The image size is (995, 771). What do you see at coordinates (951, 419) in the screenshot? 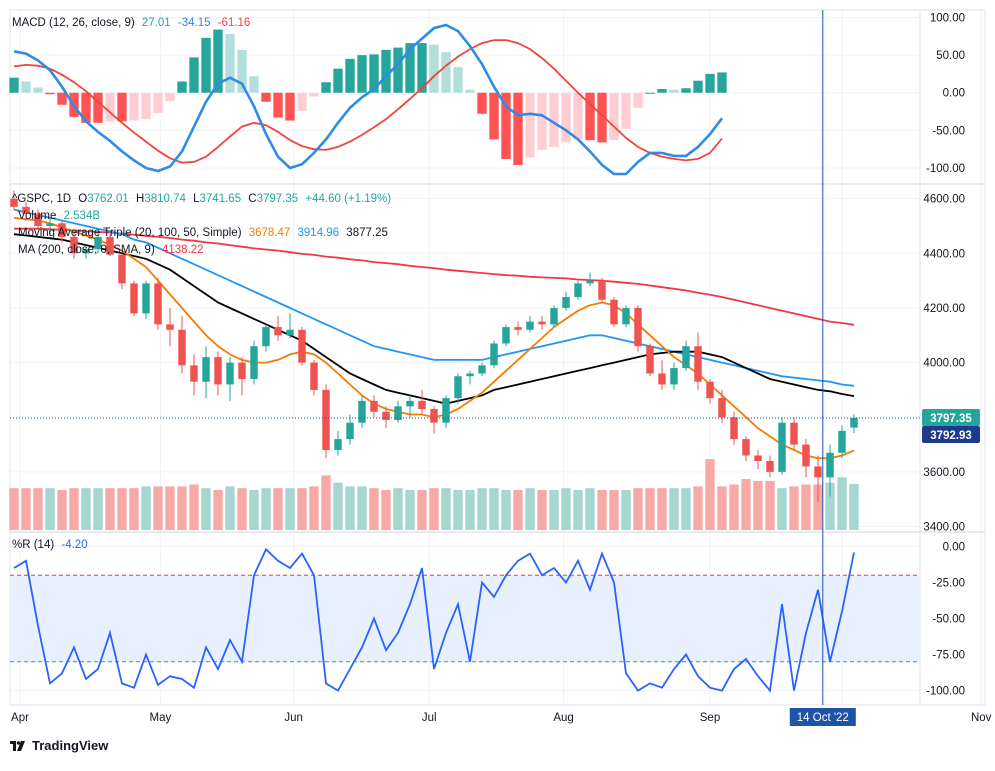
I see `last-price-tag-text: 3797.35` at bounding box center [951, 419].